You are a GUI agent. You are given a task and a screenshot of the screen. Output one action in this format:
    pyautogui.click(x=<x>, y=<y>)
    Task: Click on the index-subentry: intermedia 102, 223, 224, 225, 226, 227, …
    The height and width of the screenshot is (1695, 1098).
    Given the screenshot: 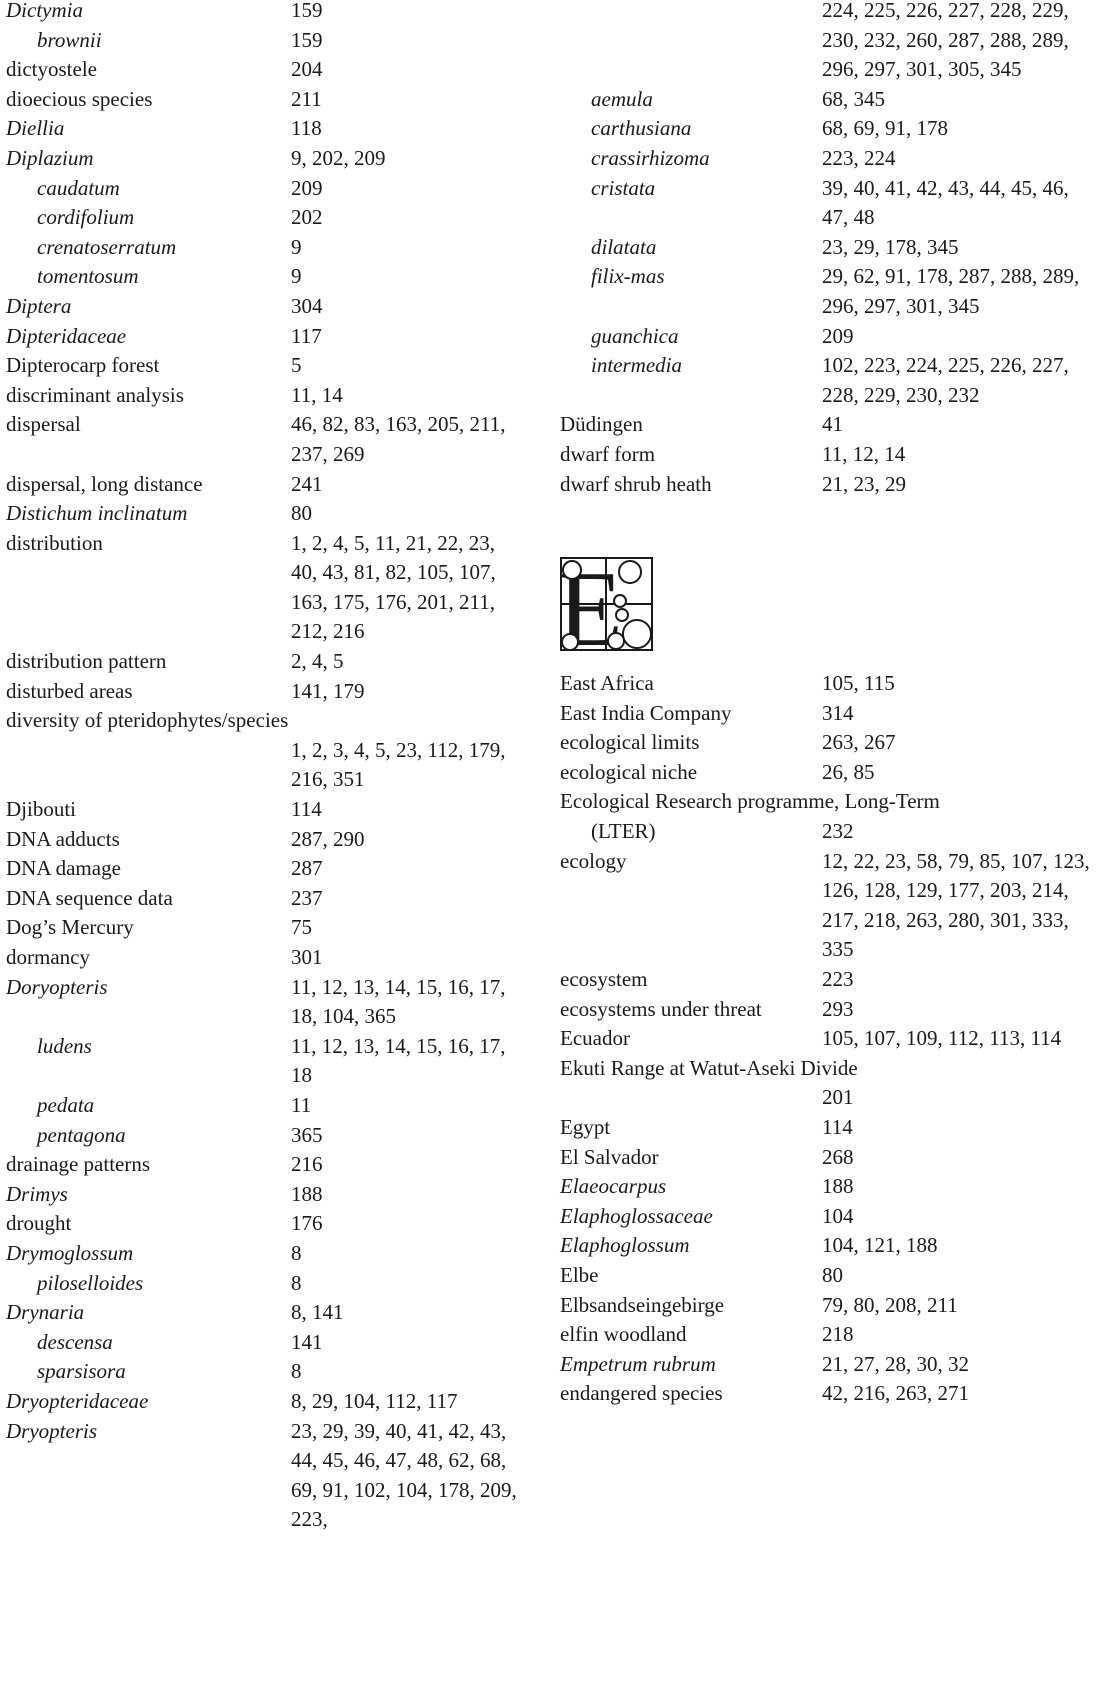 What is the action you would take?
    pyautogui.click(x=825, y=380)
    